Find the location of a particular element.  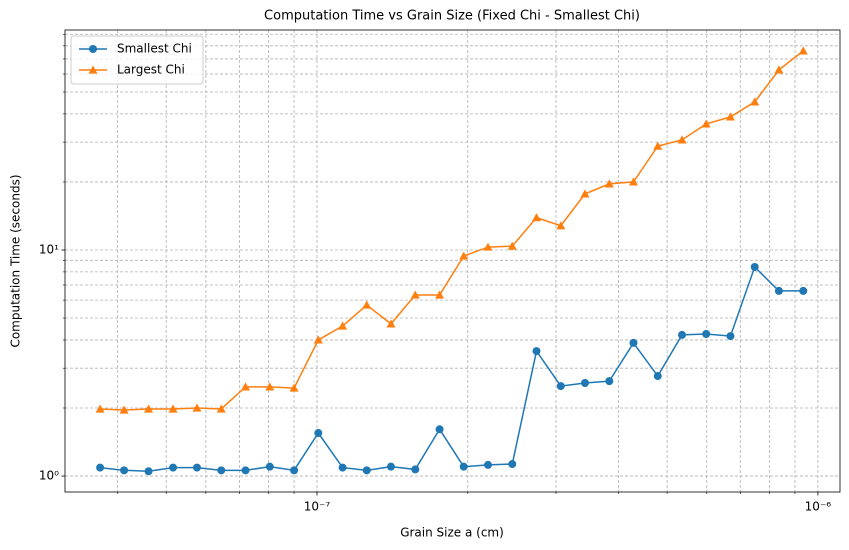

y-tick-label: 10⁰ is located at coordinates (49, 476).